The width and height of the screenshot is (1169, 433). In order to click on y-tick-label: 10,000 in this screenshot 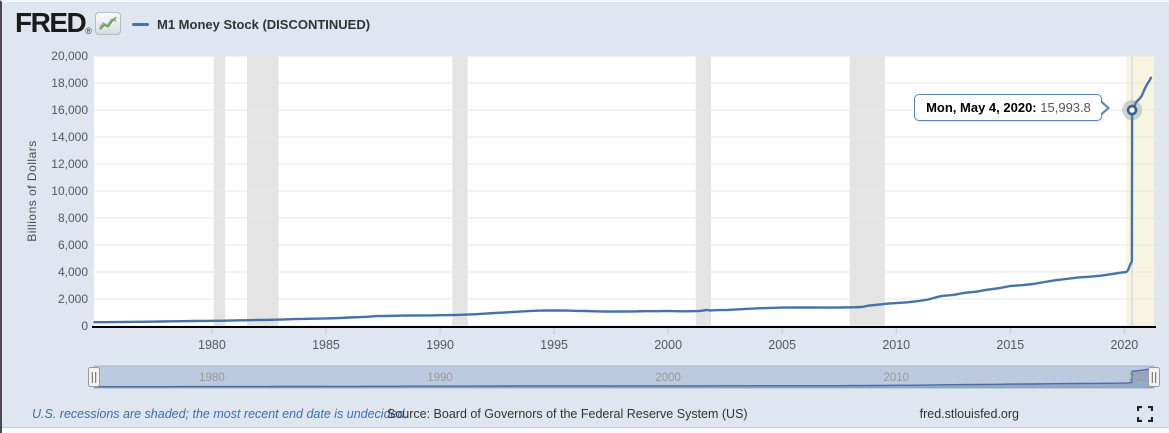, I will do `click(69, 191)`.